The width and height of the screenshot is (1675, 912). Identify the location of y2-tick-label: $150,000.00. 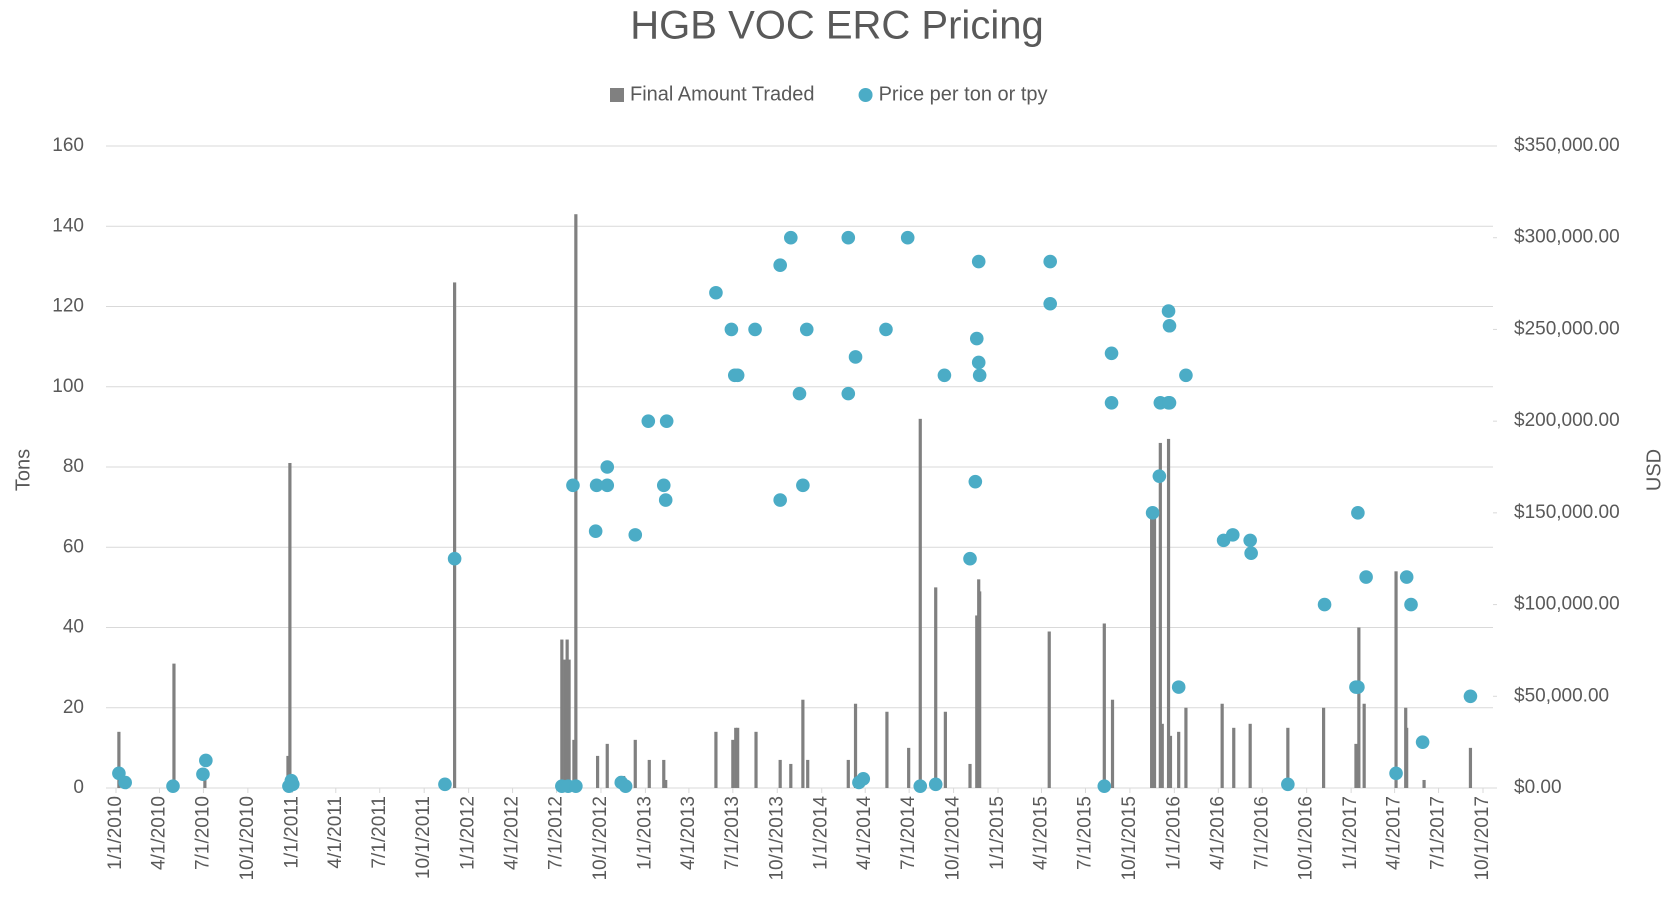
(1567, 512).